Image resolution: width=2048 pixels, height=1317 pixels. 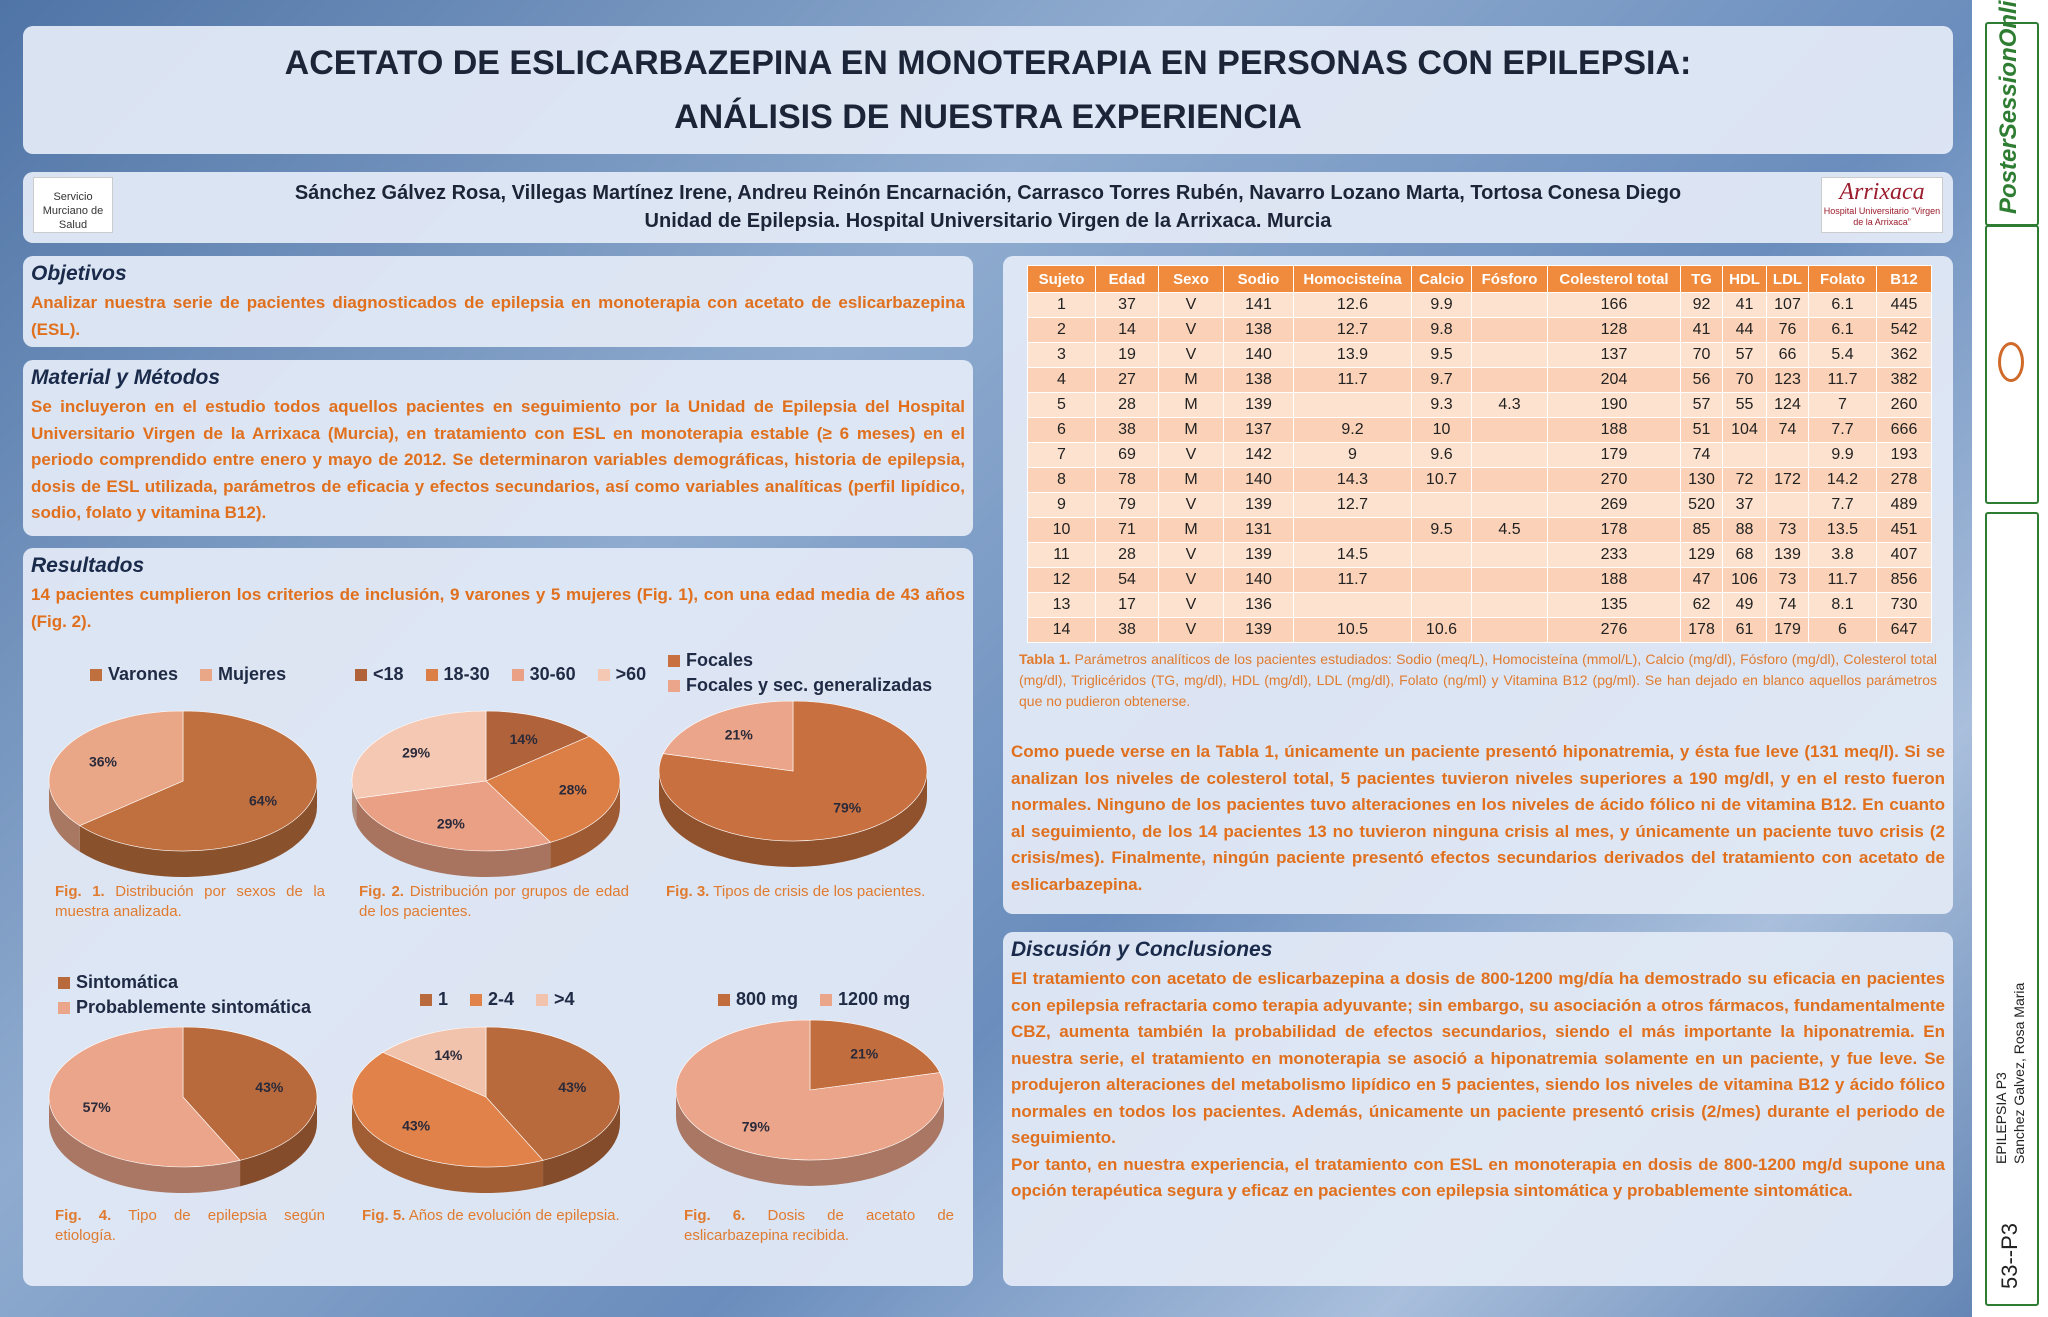 I want to click on table-row: 13 17 V 136 135 62 49 74 8.1 730, so click(x=1479, y=605).